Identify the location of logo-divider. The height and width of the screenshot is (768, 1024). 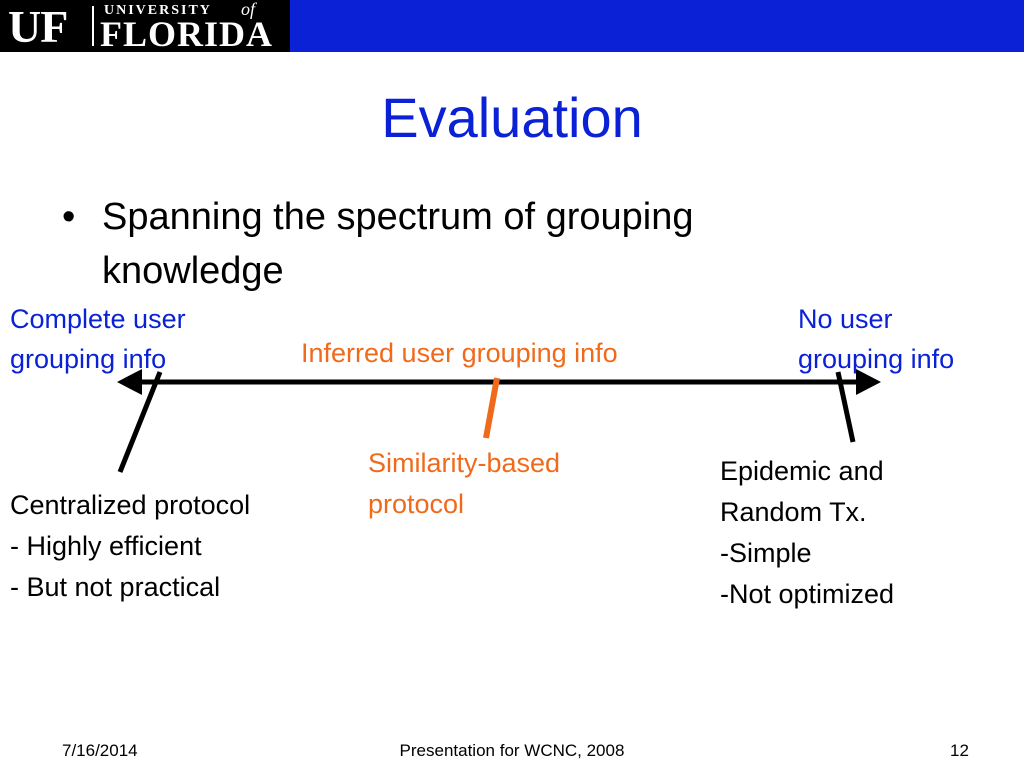
(93, 26).